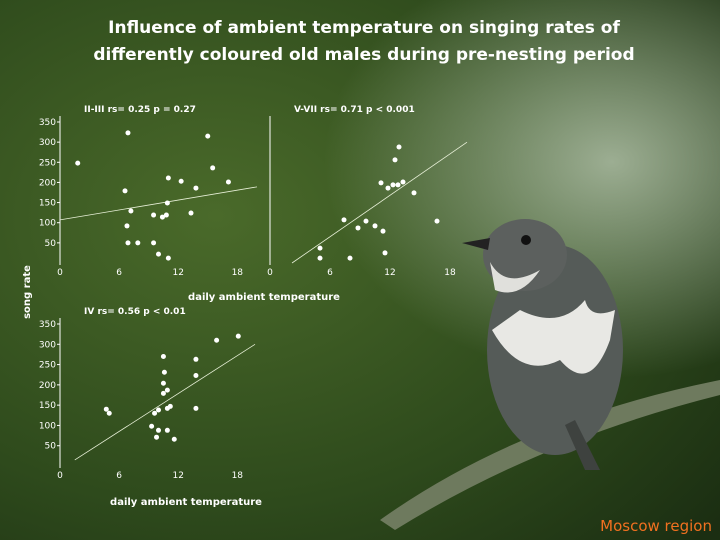 Image resolution: width=720 pixels, height=544 pixels. What do you see at coordinates (27, 292) in the screenshot?
I see `y-axis-label: song rate` at bounding box center [27, 292].